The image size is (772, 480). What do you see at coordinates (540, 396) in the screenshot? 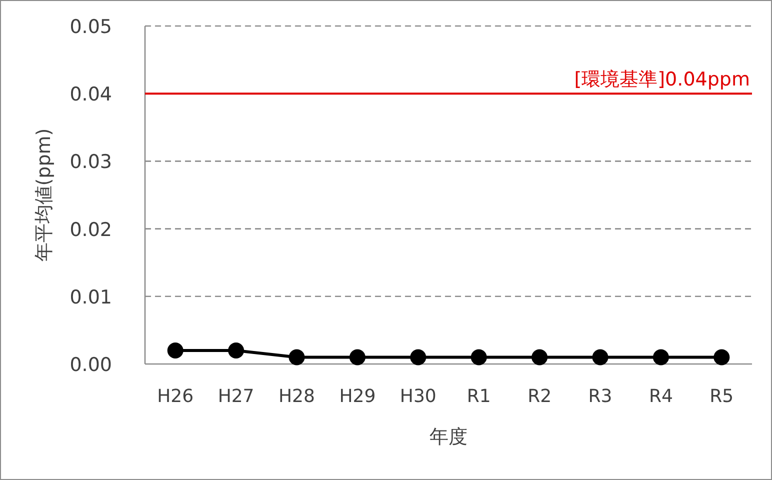
I see `x-tick-label: R2` at bounding box center [540, 396].